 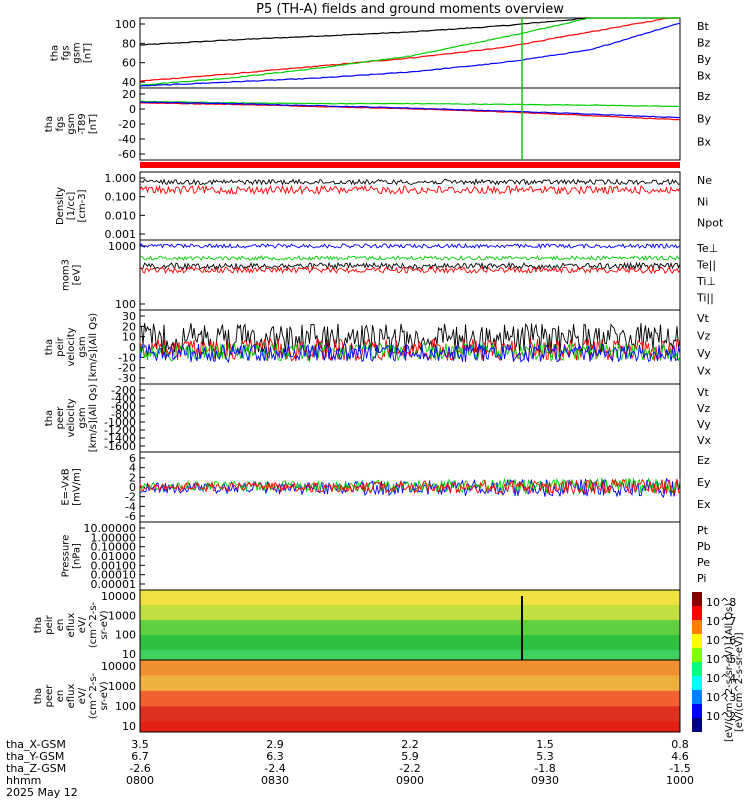 I want to click on ylabel-1: tha fgs gsm -T89 [nT], so click(x=71, y=124).